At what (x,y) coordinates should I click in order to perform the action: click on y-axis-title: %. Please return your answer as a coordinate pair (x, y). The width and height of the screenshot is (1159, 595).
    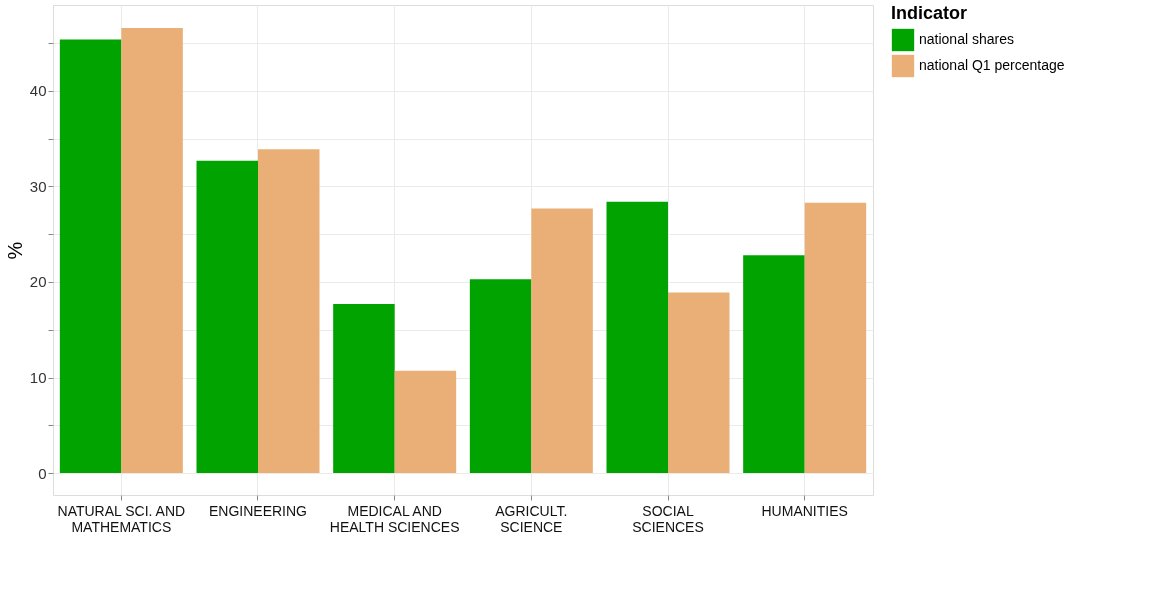
    Looking at the image, I should click on (14, 250).